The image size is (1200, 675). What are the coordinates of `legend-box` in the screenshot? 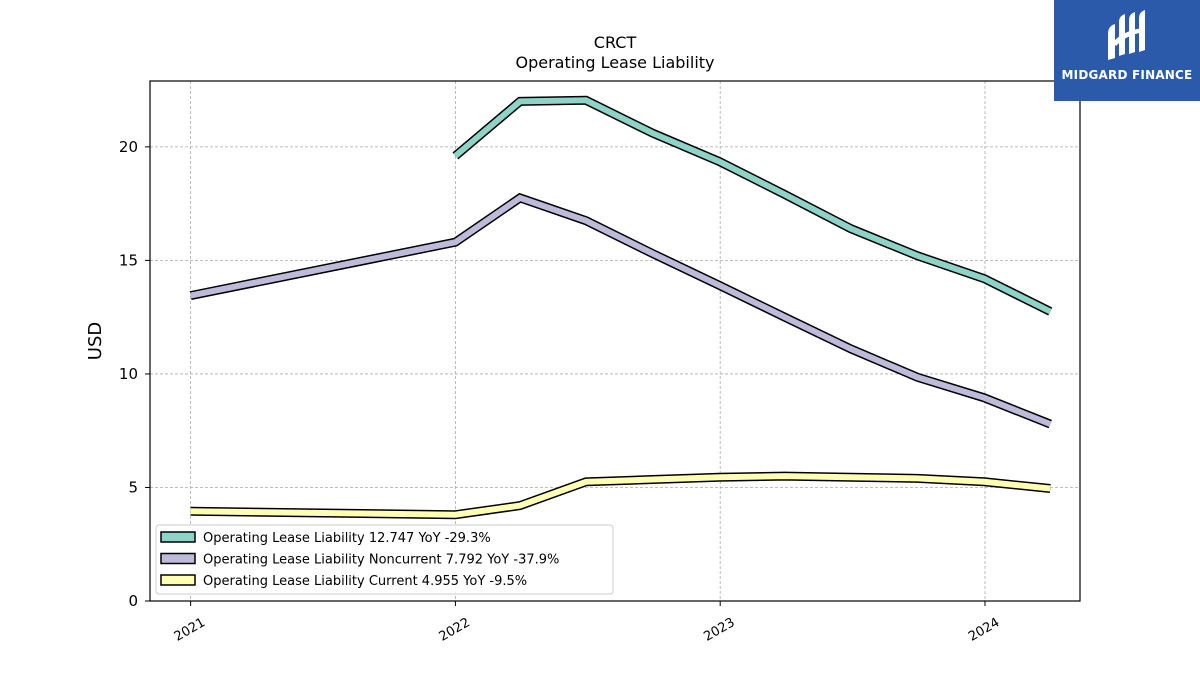 It's located at (384, 559).